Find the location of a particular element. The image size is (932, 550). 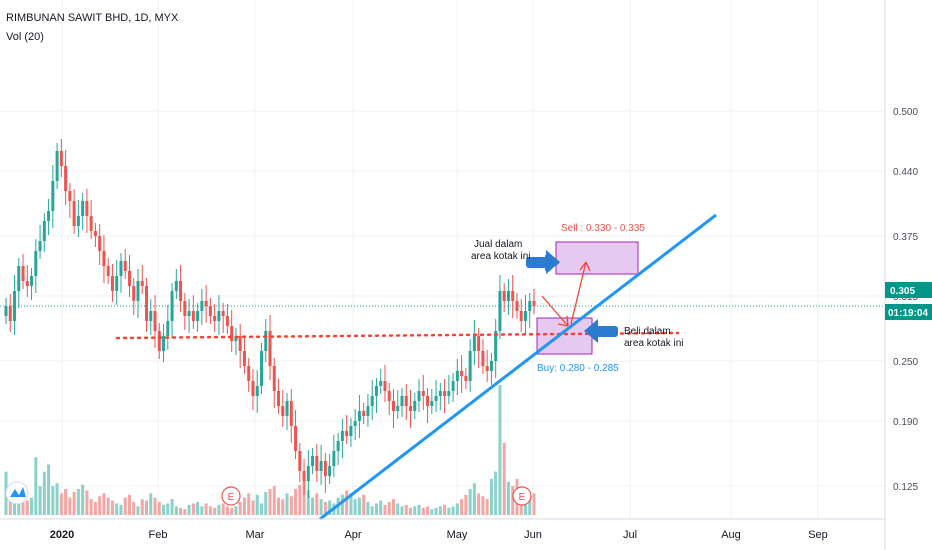

x-tick-label: Apr is located at coordinates (352, 535).